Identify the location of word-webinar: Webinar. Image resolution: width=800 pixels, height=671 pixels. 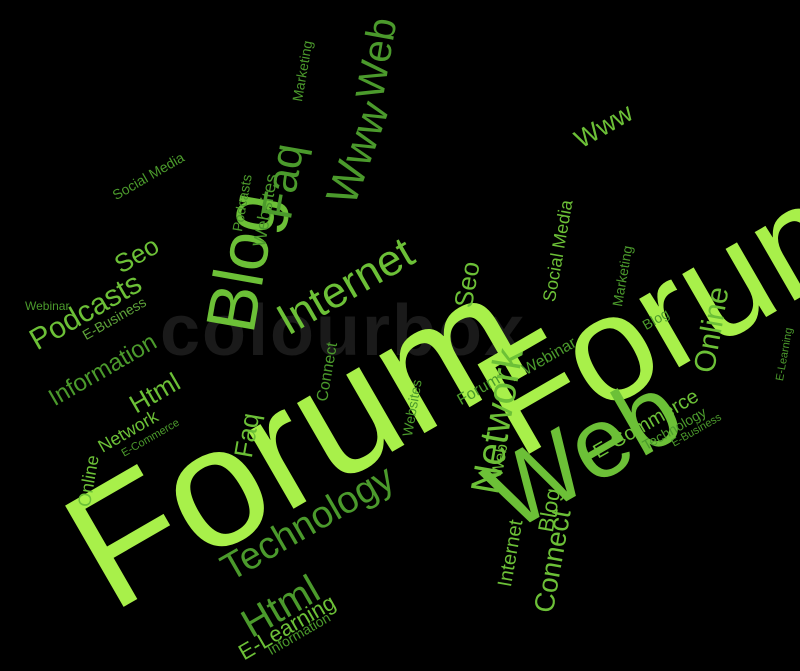
(47, 306).